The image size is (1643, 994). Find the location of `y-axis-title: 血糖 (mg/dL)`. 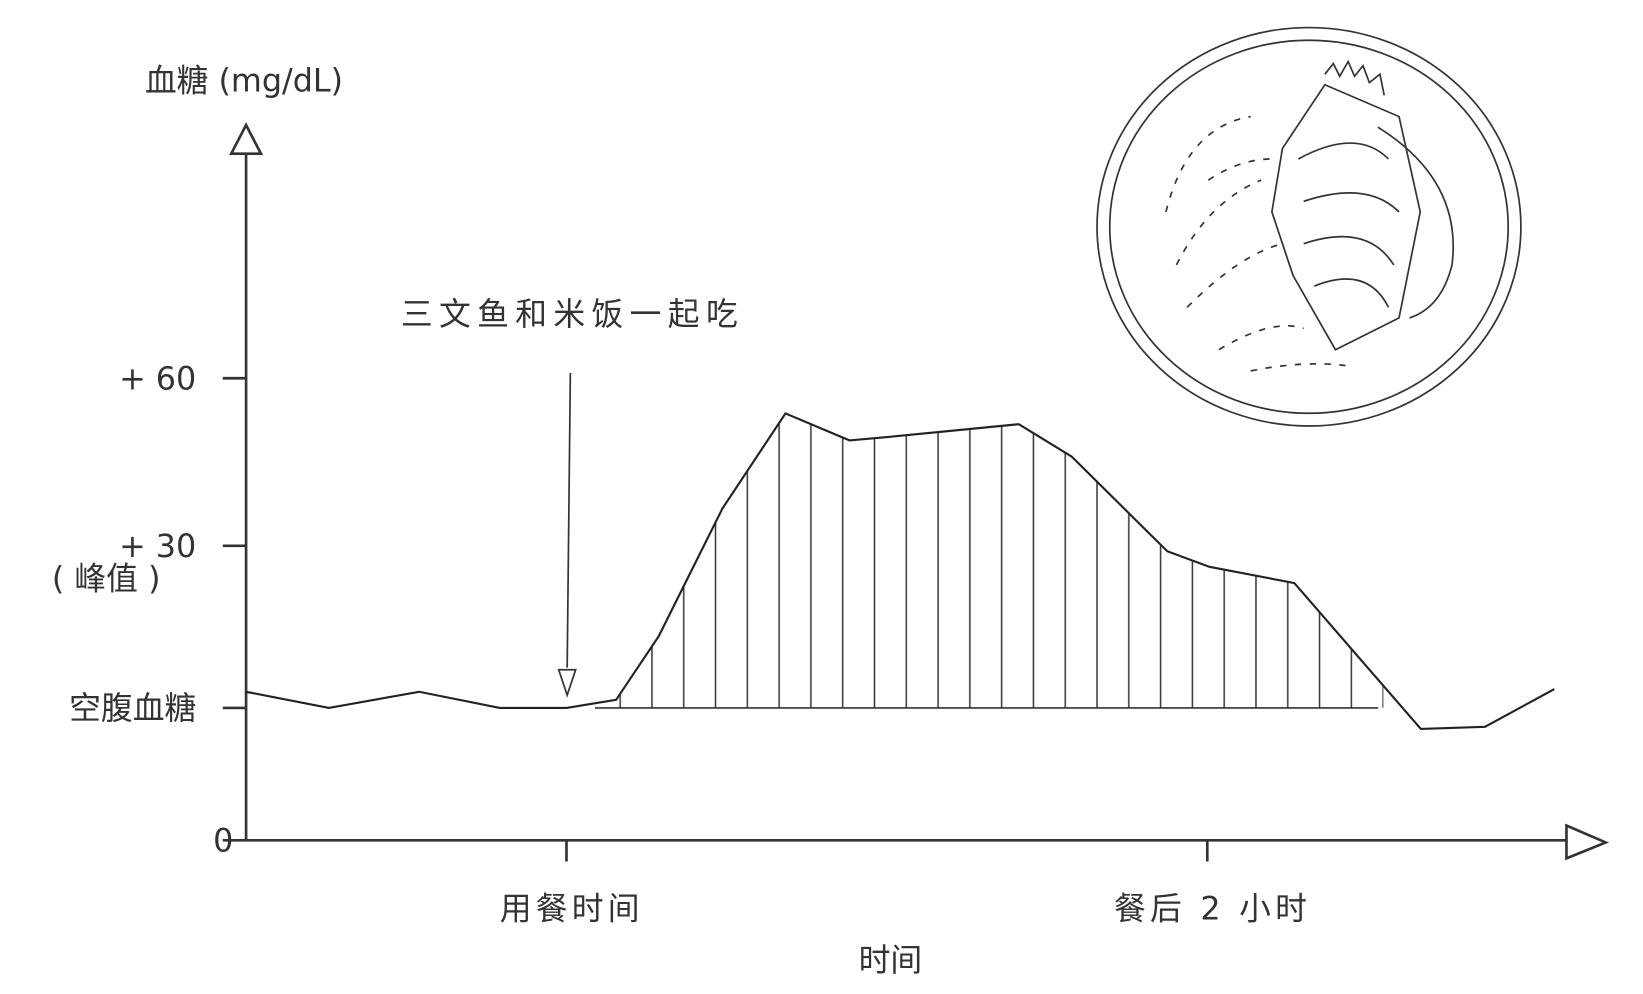

y-axis-title: 血糖 (mg/dL) is located at coordinates (244, 81).